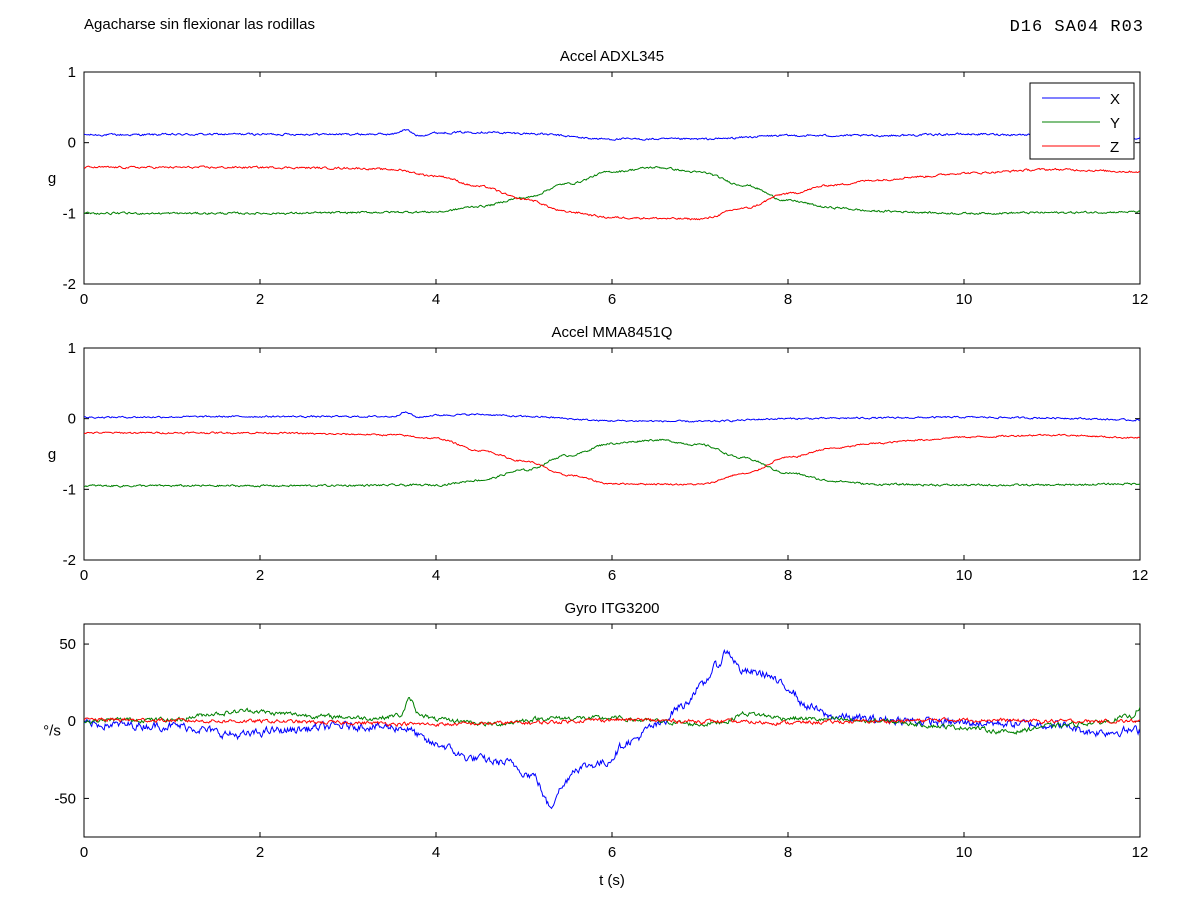  I want to click on legend-label: Z, so click(1114, 147).